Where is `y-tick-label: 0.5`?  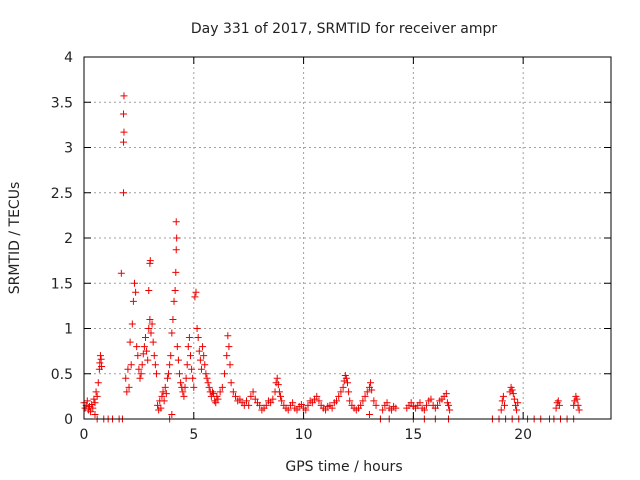 y-tick-label: 0.5 is located at coordinates (62, 375).